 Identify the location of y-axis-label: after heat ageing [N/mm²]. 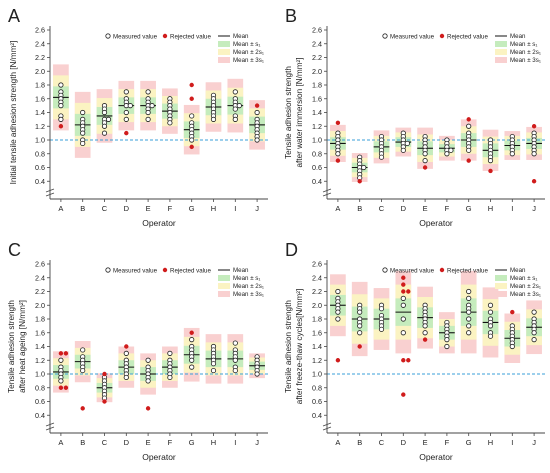
(22, 346).